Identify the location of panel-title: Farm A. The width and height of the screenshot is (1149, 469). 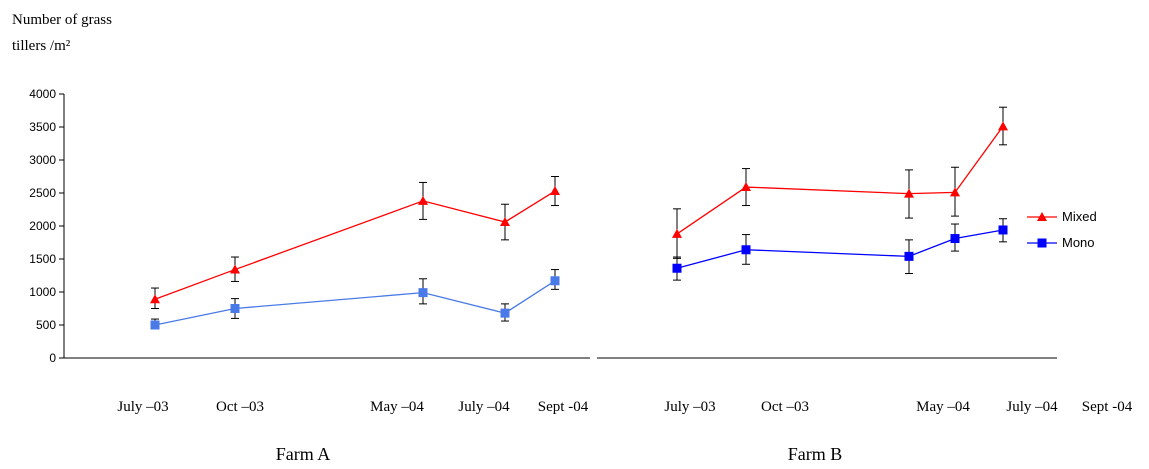
(303, 454).